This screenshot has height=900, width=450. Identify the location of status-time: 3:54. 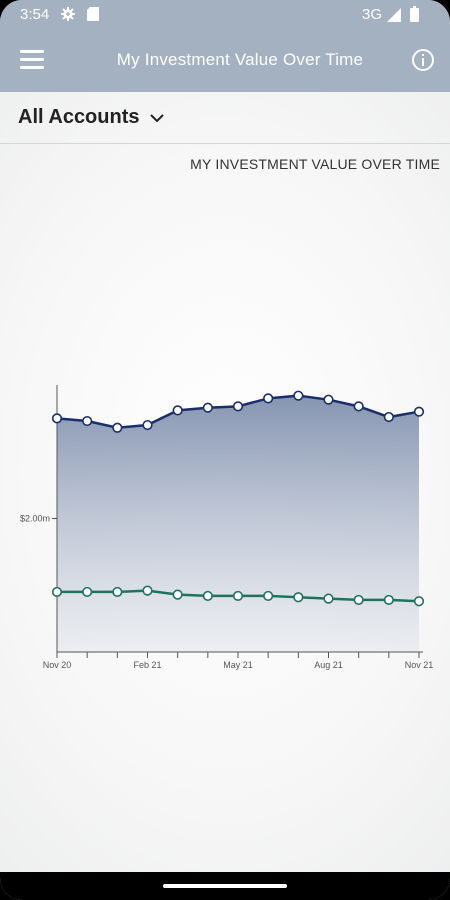
(35, 14).